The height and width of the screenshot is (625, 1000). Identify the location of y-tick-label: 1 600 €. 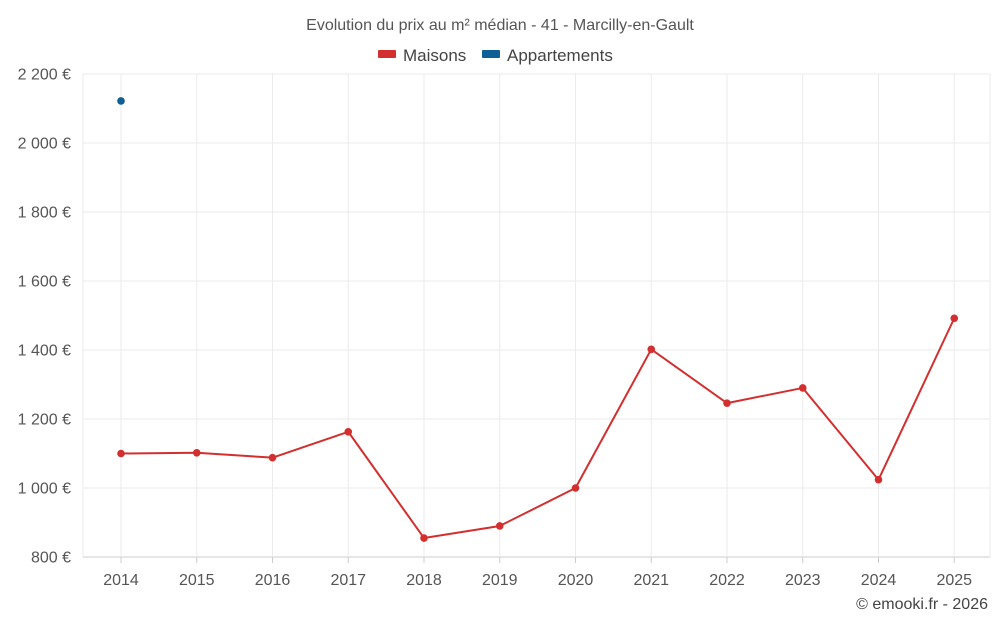
(44, 282).